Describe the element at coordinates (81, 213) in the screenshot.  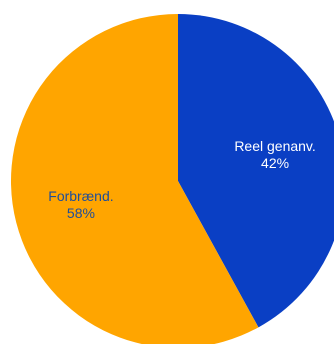
I see `slice-percent-label: 58%` at that location.